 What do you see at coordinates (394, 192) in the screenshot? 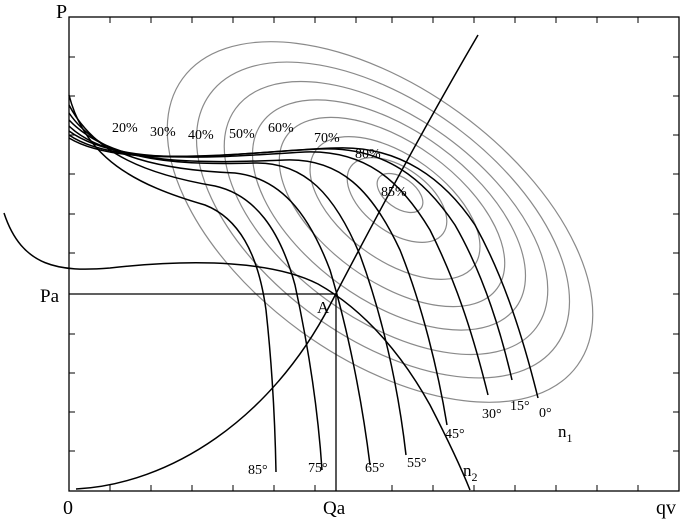
I see `efficiency-label-85: 85%` at bounding box center [394, 192].